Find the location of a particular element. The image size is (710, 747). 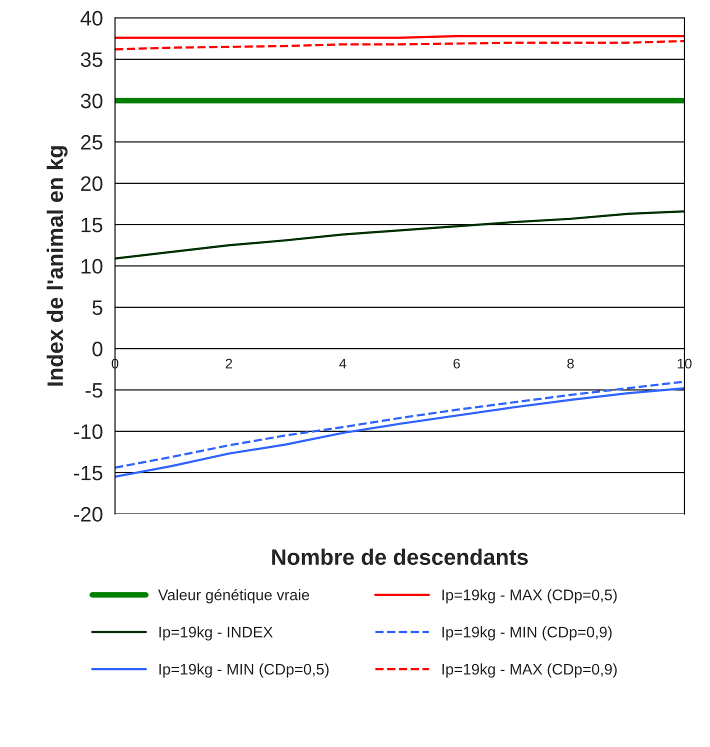

y-tick-label: 0 is located at coordinates (97, 349).